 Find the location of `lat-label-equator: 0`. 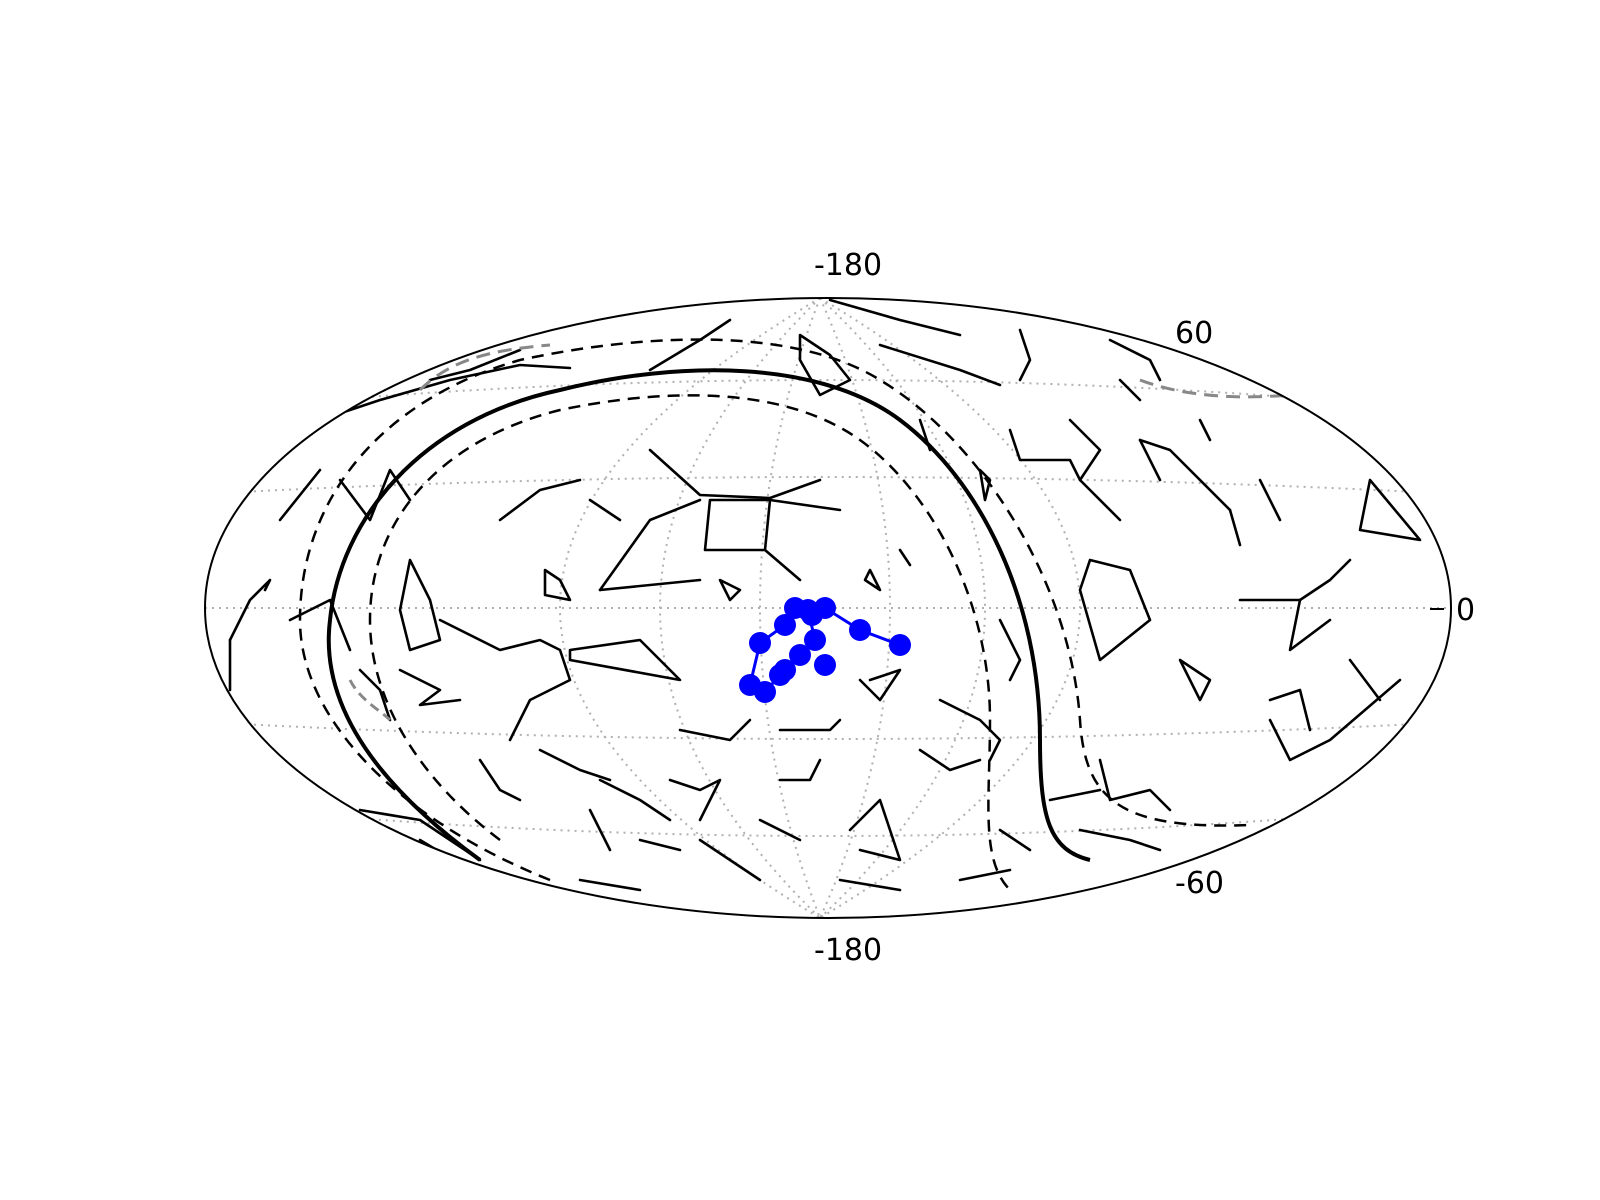

lat-label-equator: 0 is located at coordinates (1465, 610).